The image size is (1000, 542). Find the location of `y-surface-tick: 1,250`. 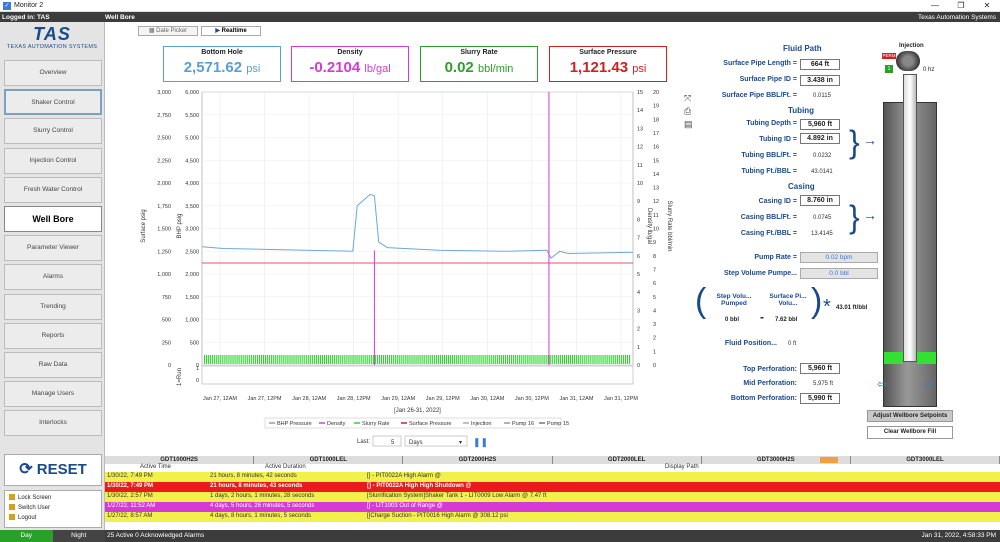

y-surface-tick: 1,250 is located at coordinates (164, 252).